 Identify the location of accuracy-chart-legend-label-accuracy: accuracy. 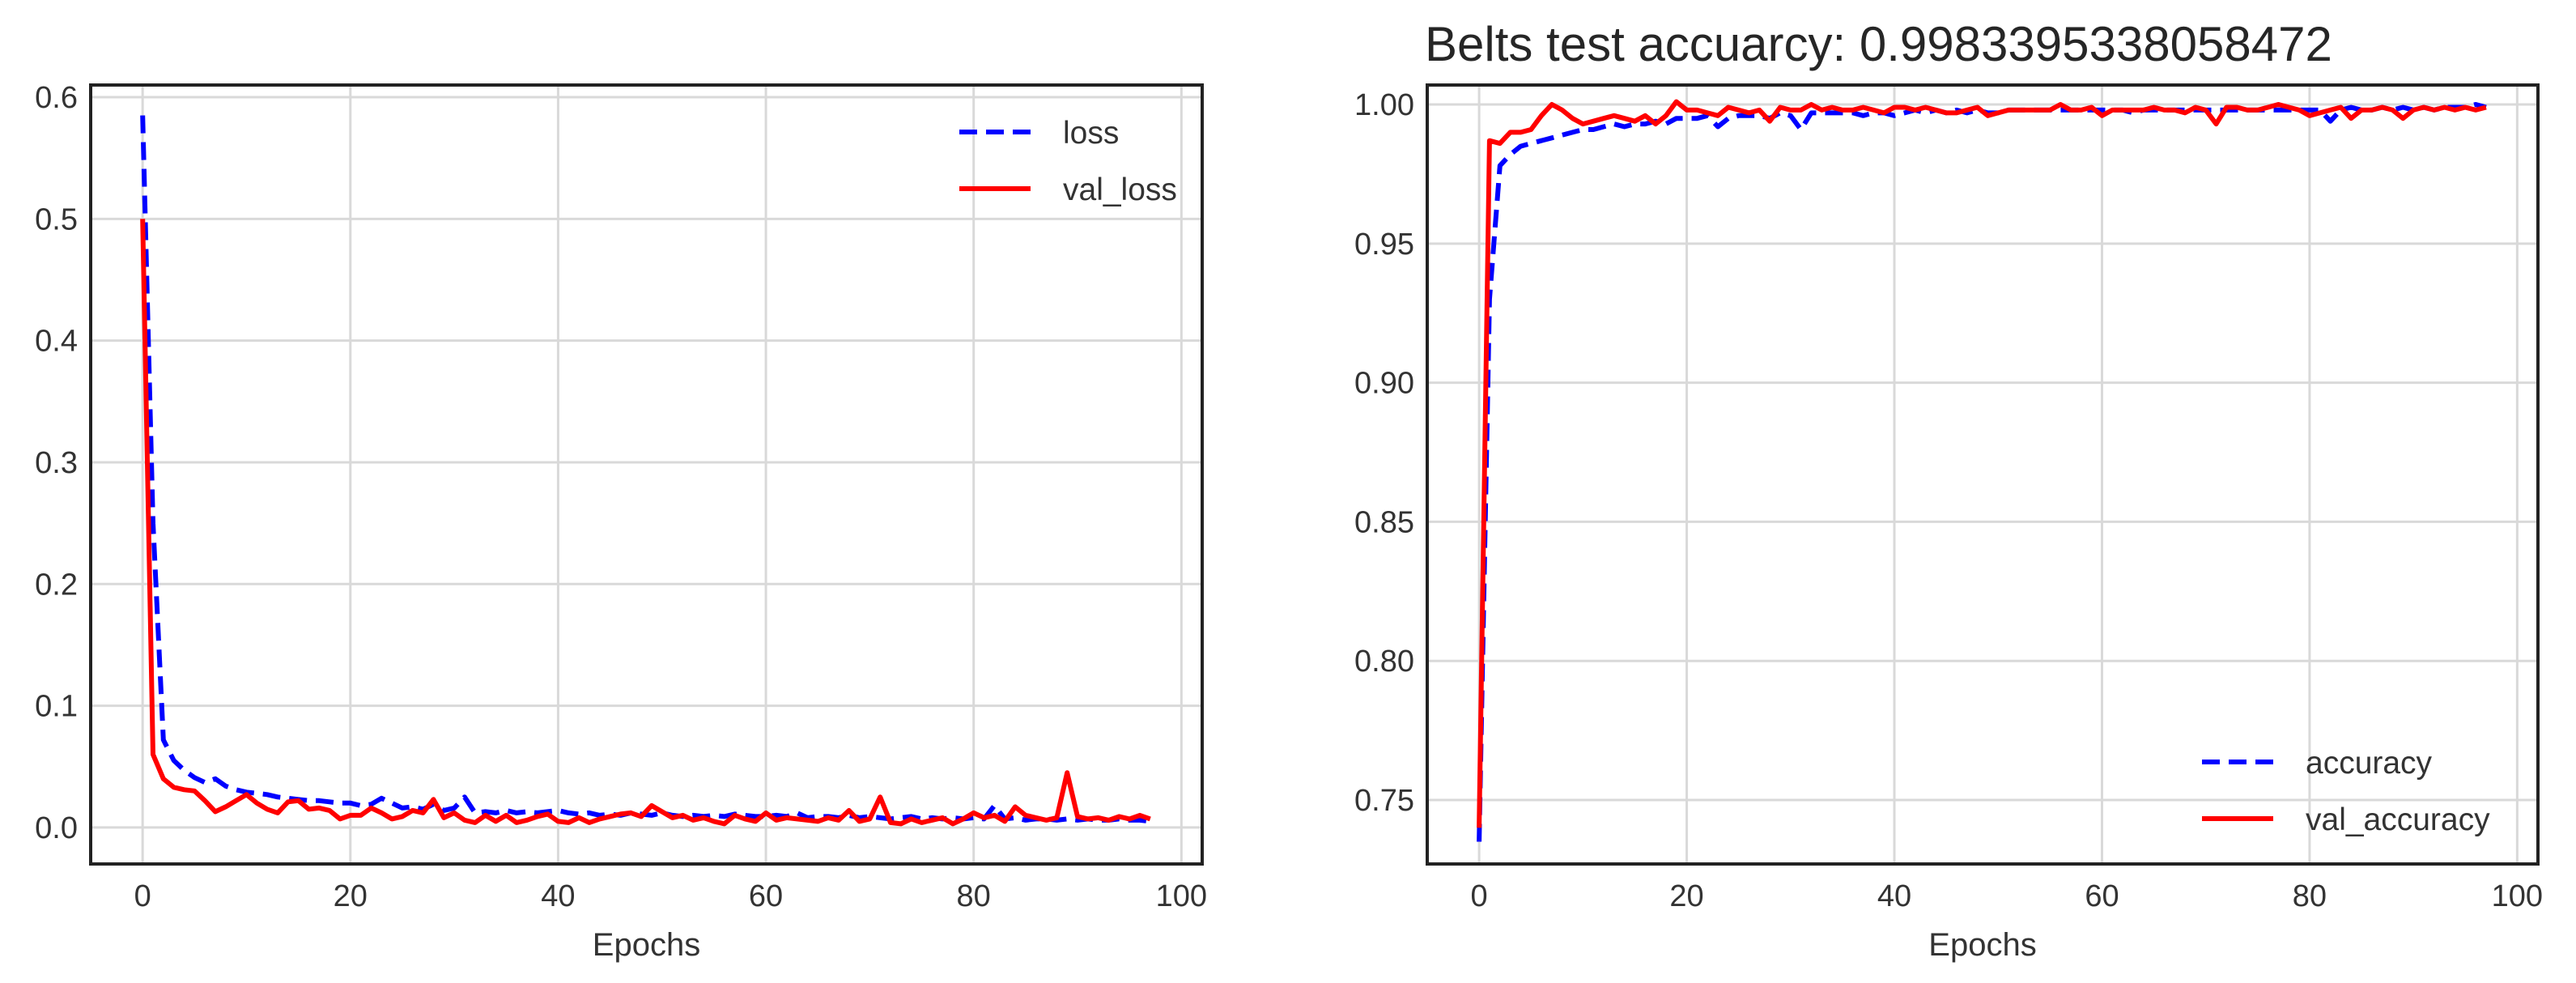
(2369, 763).